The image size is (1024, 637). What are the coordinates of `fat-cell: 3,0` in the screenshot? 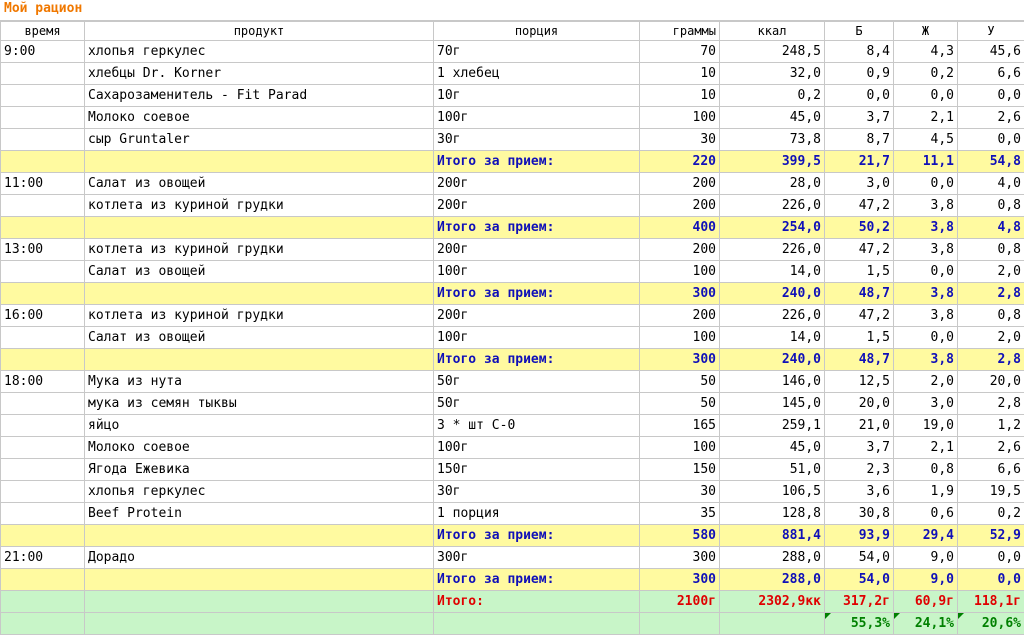 It's located at (925, 403).